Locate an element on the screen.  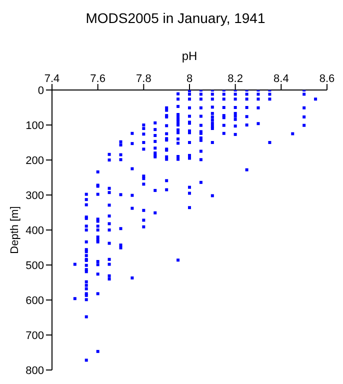
x-axis-title: pH is located at coordinates (190, 56).